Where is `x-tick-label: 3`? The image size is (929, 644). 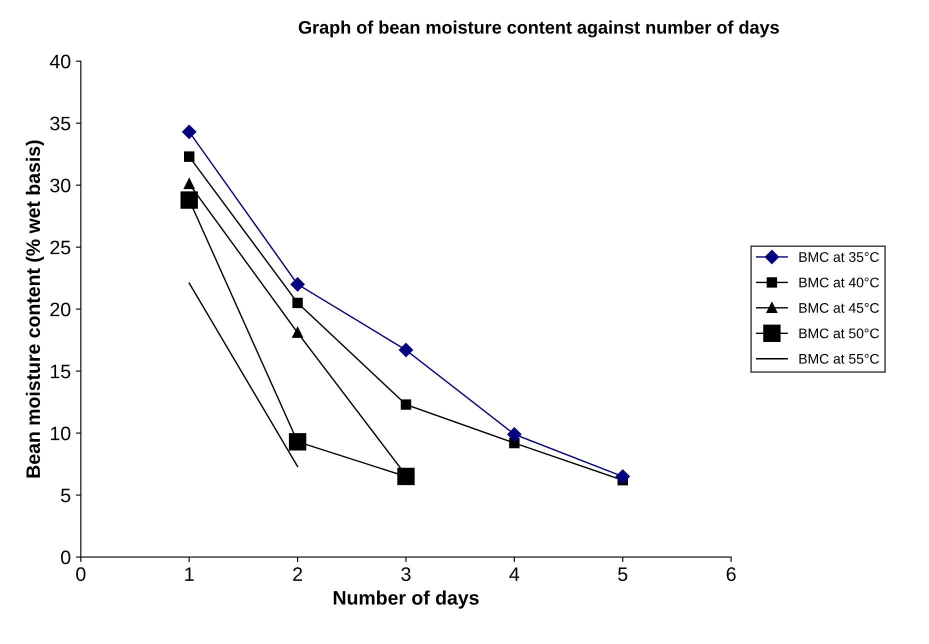
x-tick-label: 3 is located at coordinates (406, 574).